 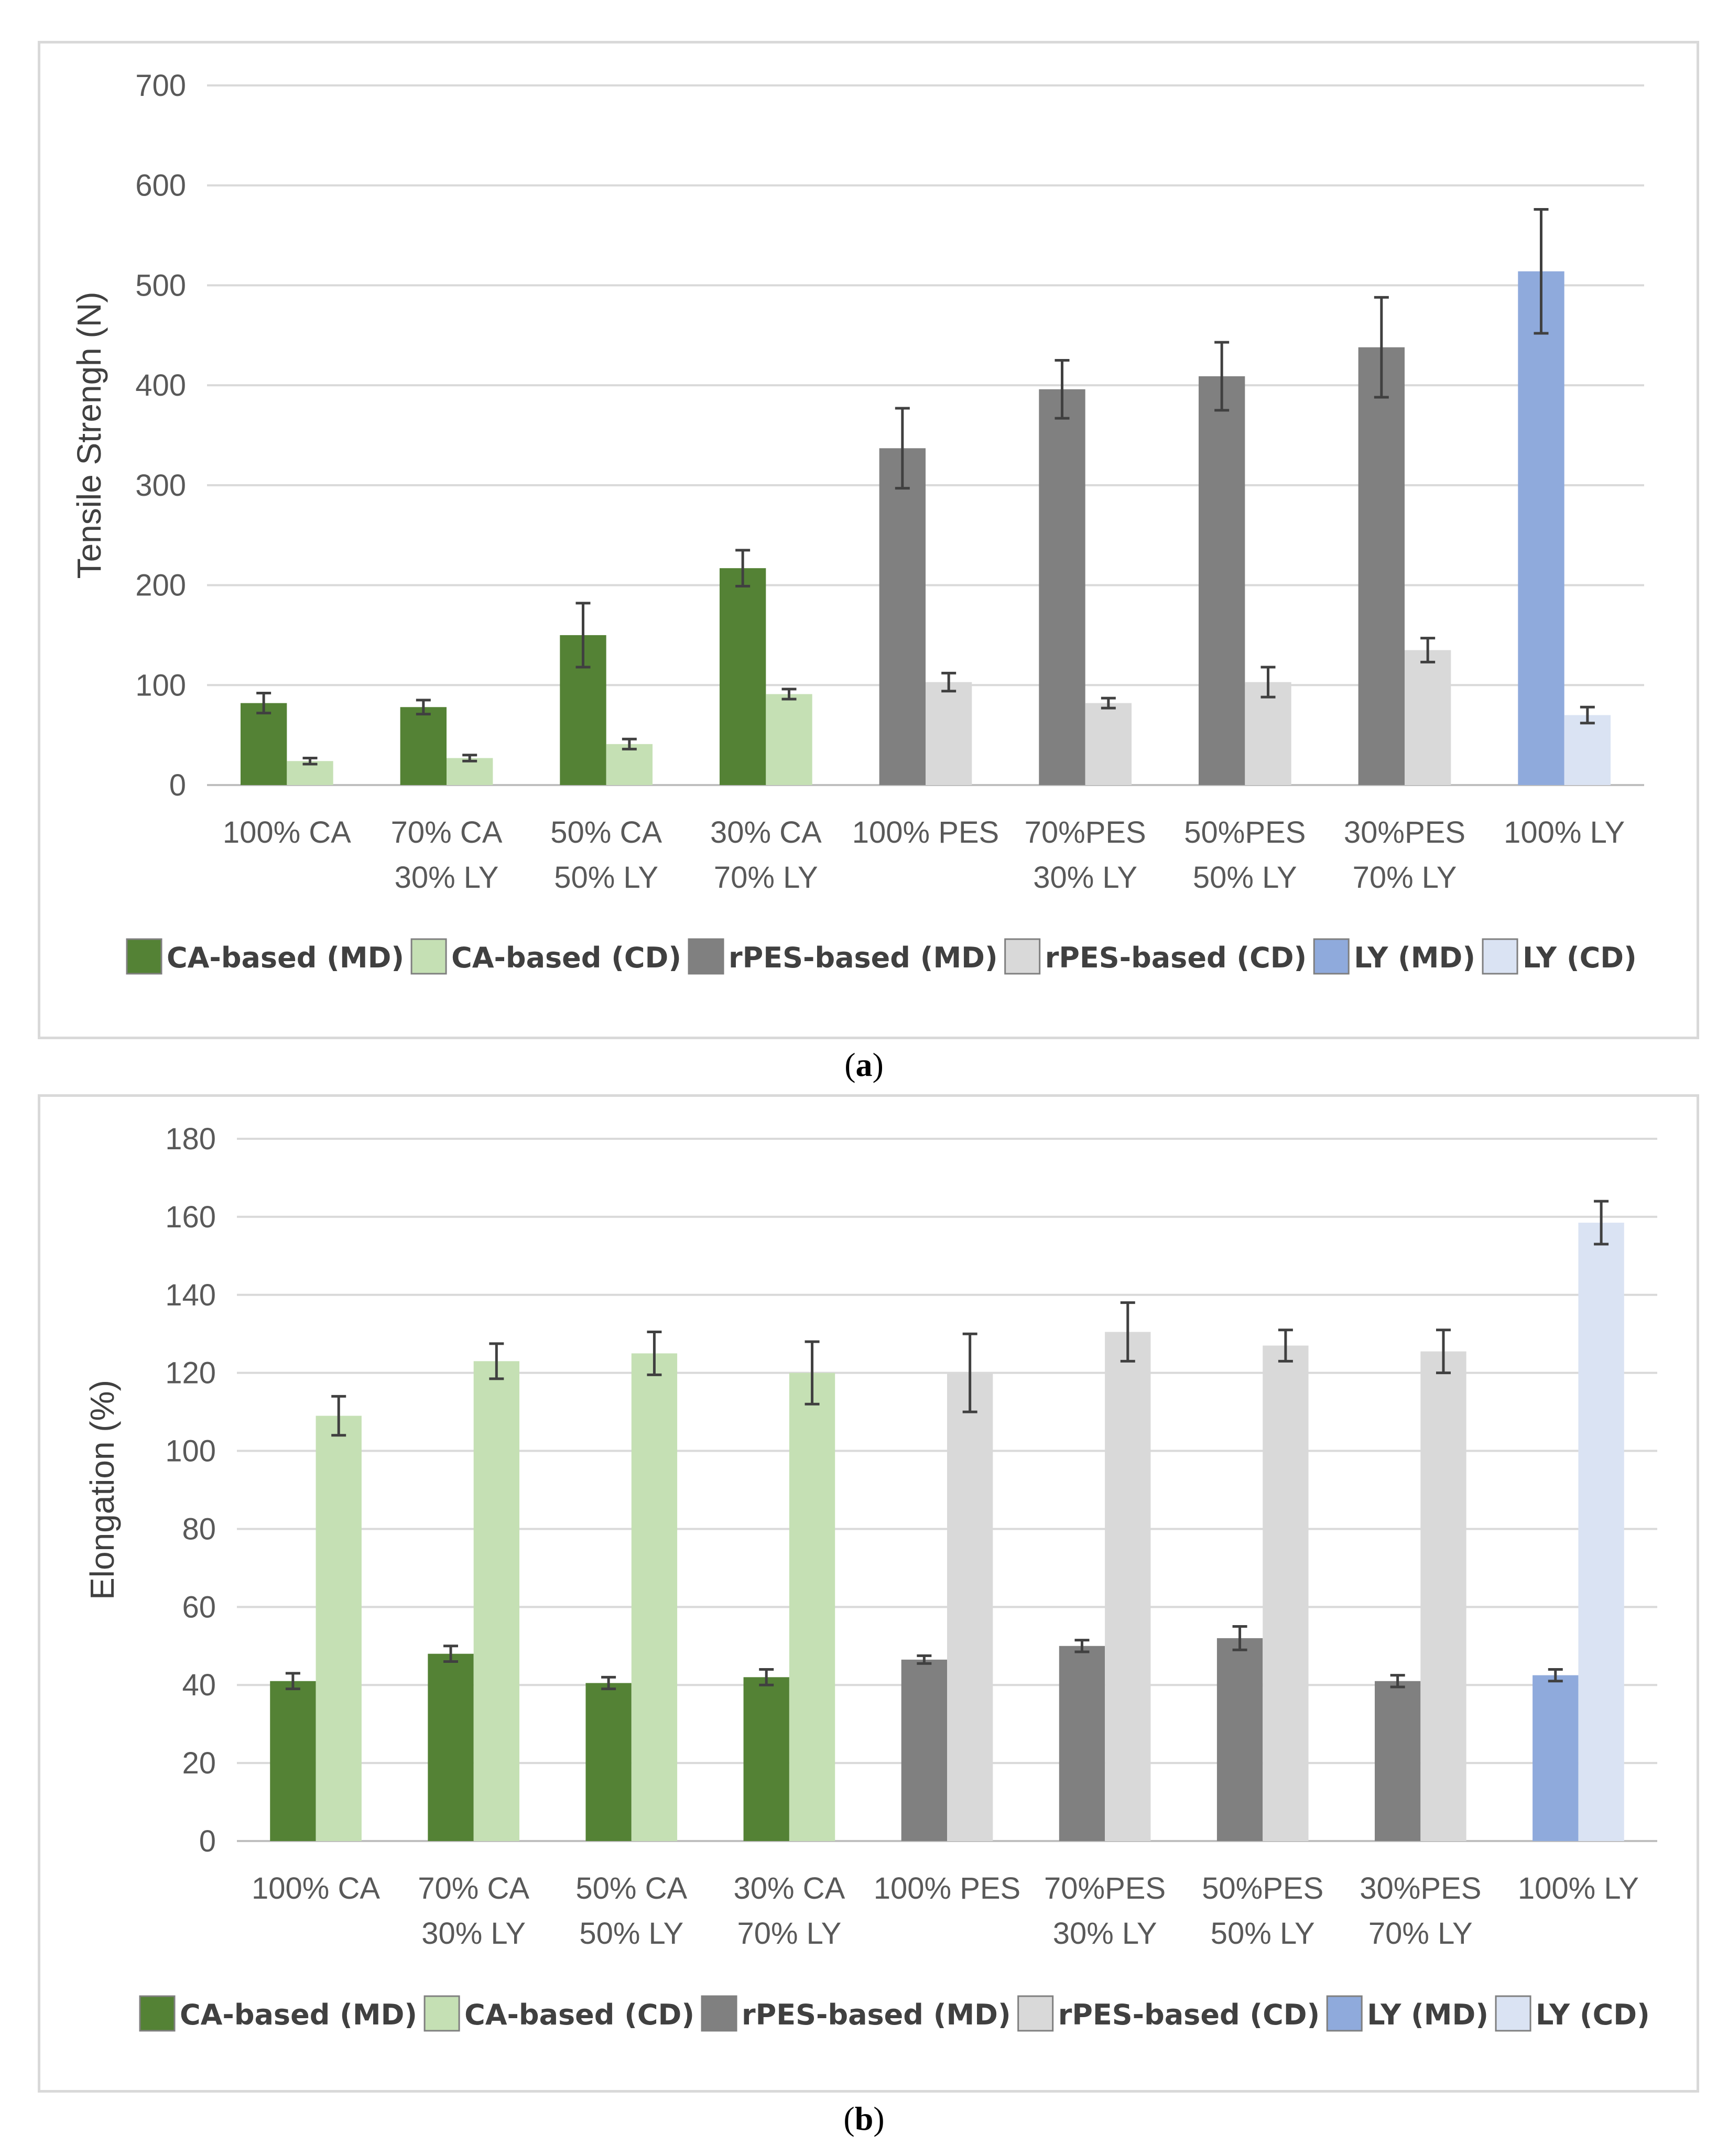 What do you see at coordinates (190, 1139) in the screenshot?
I see `y-tick-label: 180` at bounding box center [190, 1139].